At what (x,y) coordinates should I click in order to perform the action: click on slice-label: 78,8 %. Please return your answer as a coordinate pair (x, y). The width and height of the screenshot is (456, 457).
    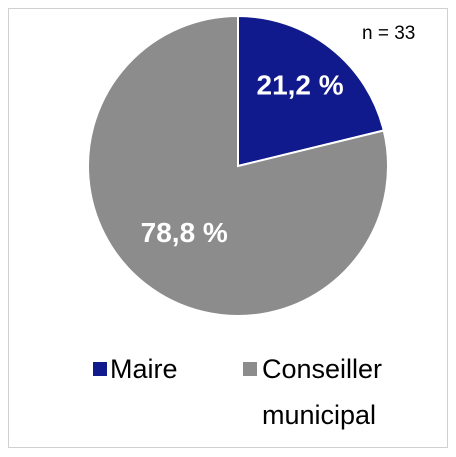
    Looking at the image, I should click on (184, 232).